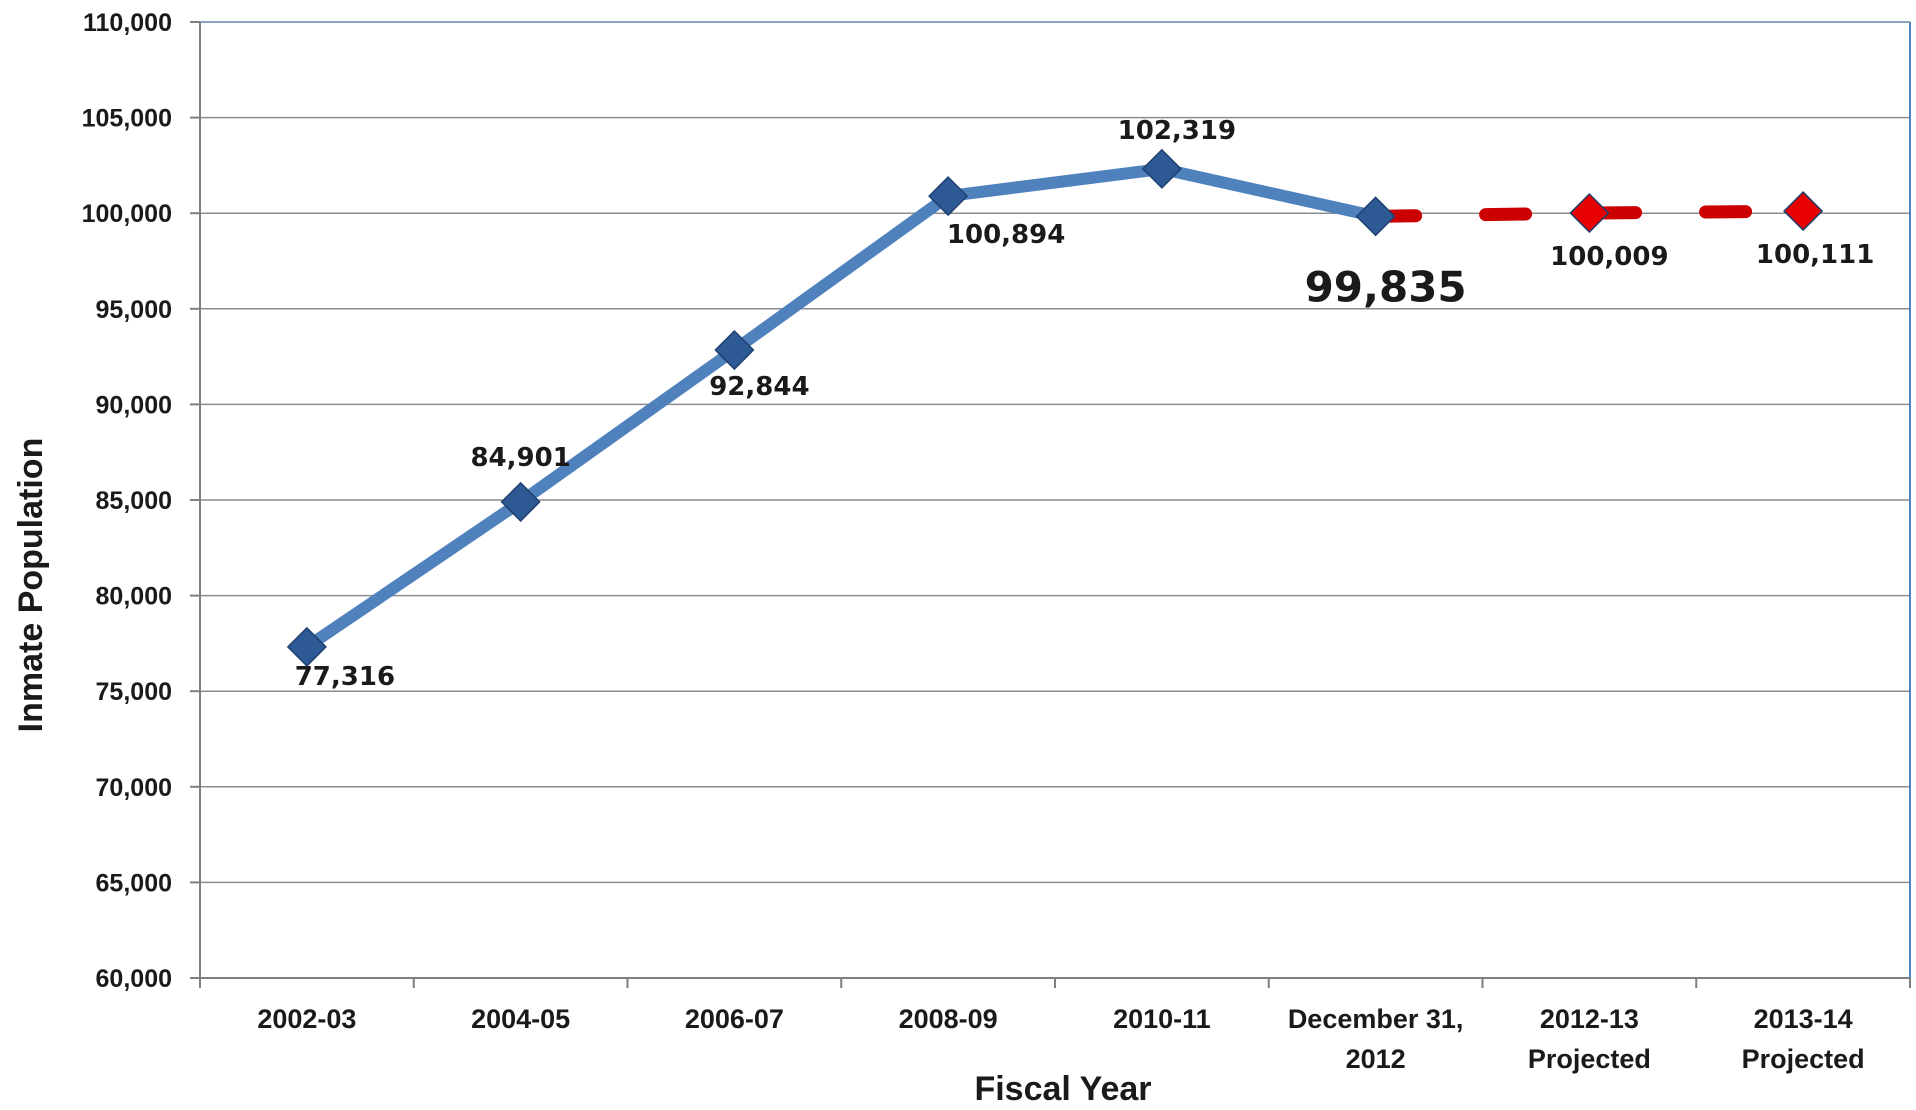 The width and height of the screenshot is (1916, 1110). What do you see at coordinates (134, 405) in the screenshot?
I see `y-tick-label: 90,000` at bounding box center [134, 405].